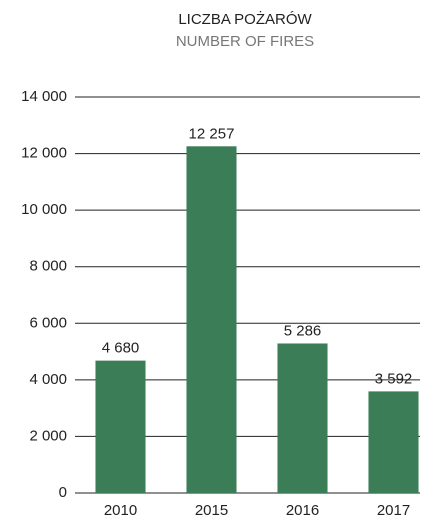 This screenshot has height=520, width=439. I want to click on x-tick-label: 2016, so click(302, 510).